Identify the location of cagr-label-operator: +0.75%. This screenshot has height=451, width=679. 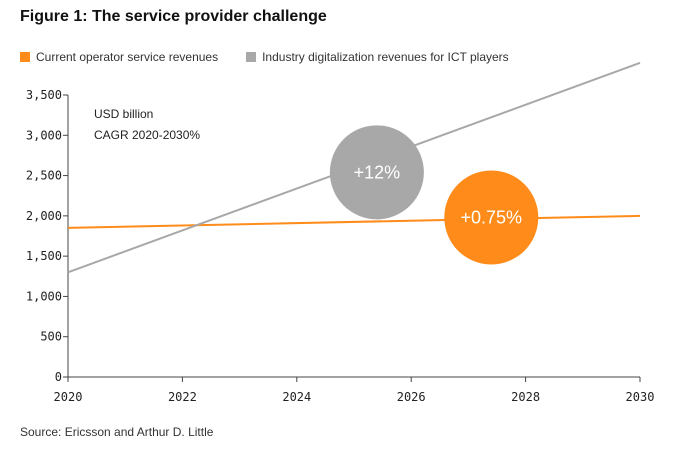
(491, 217).